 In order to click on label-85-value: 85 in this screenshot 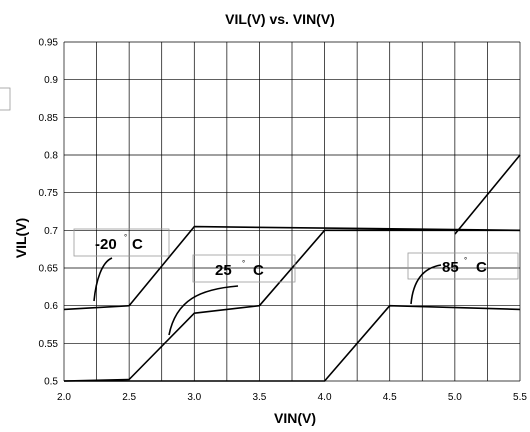, I will do `click(450, 267)`.